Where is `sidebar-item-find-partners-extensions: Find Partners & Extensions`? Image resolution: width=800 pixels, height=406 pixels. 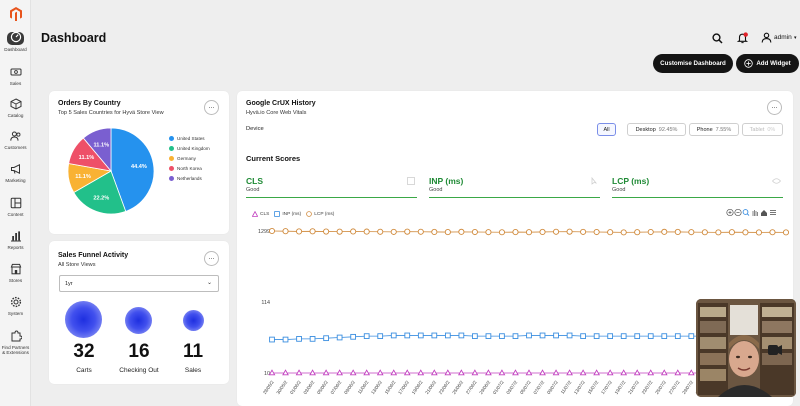 sidebar-item-find-partners-extensions: Find Partners & Extensions is located at coordinates (15, 342).